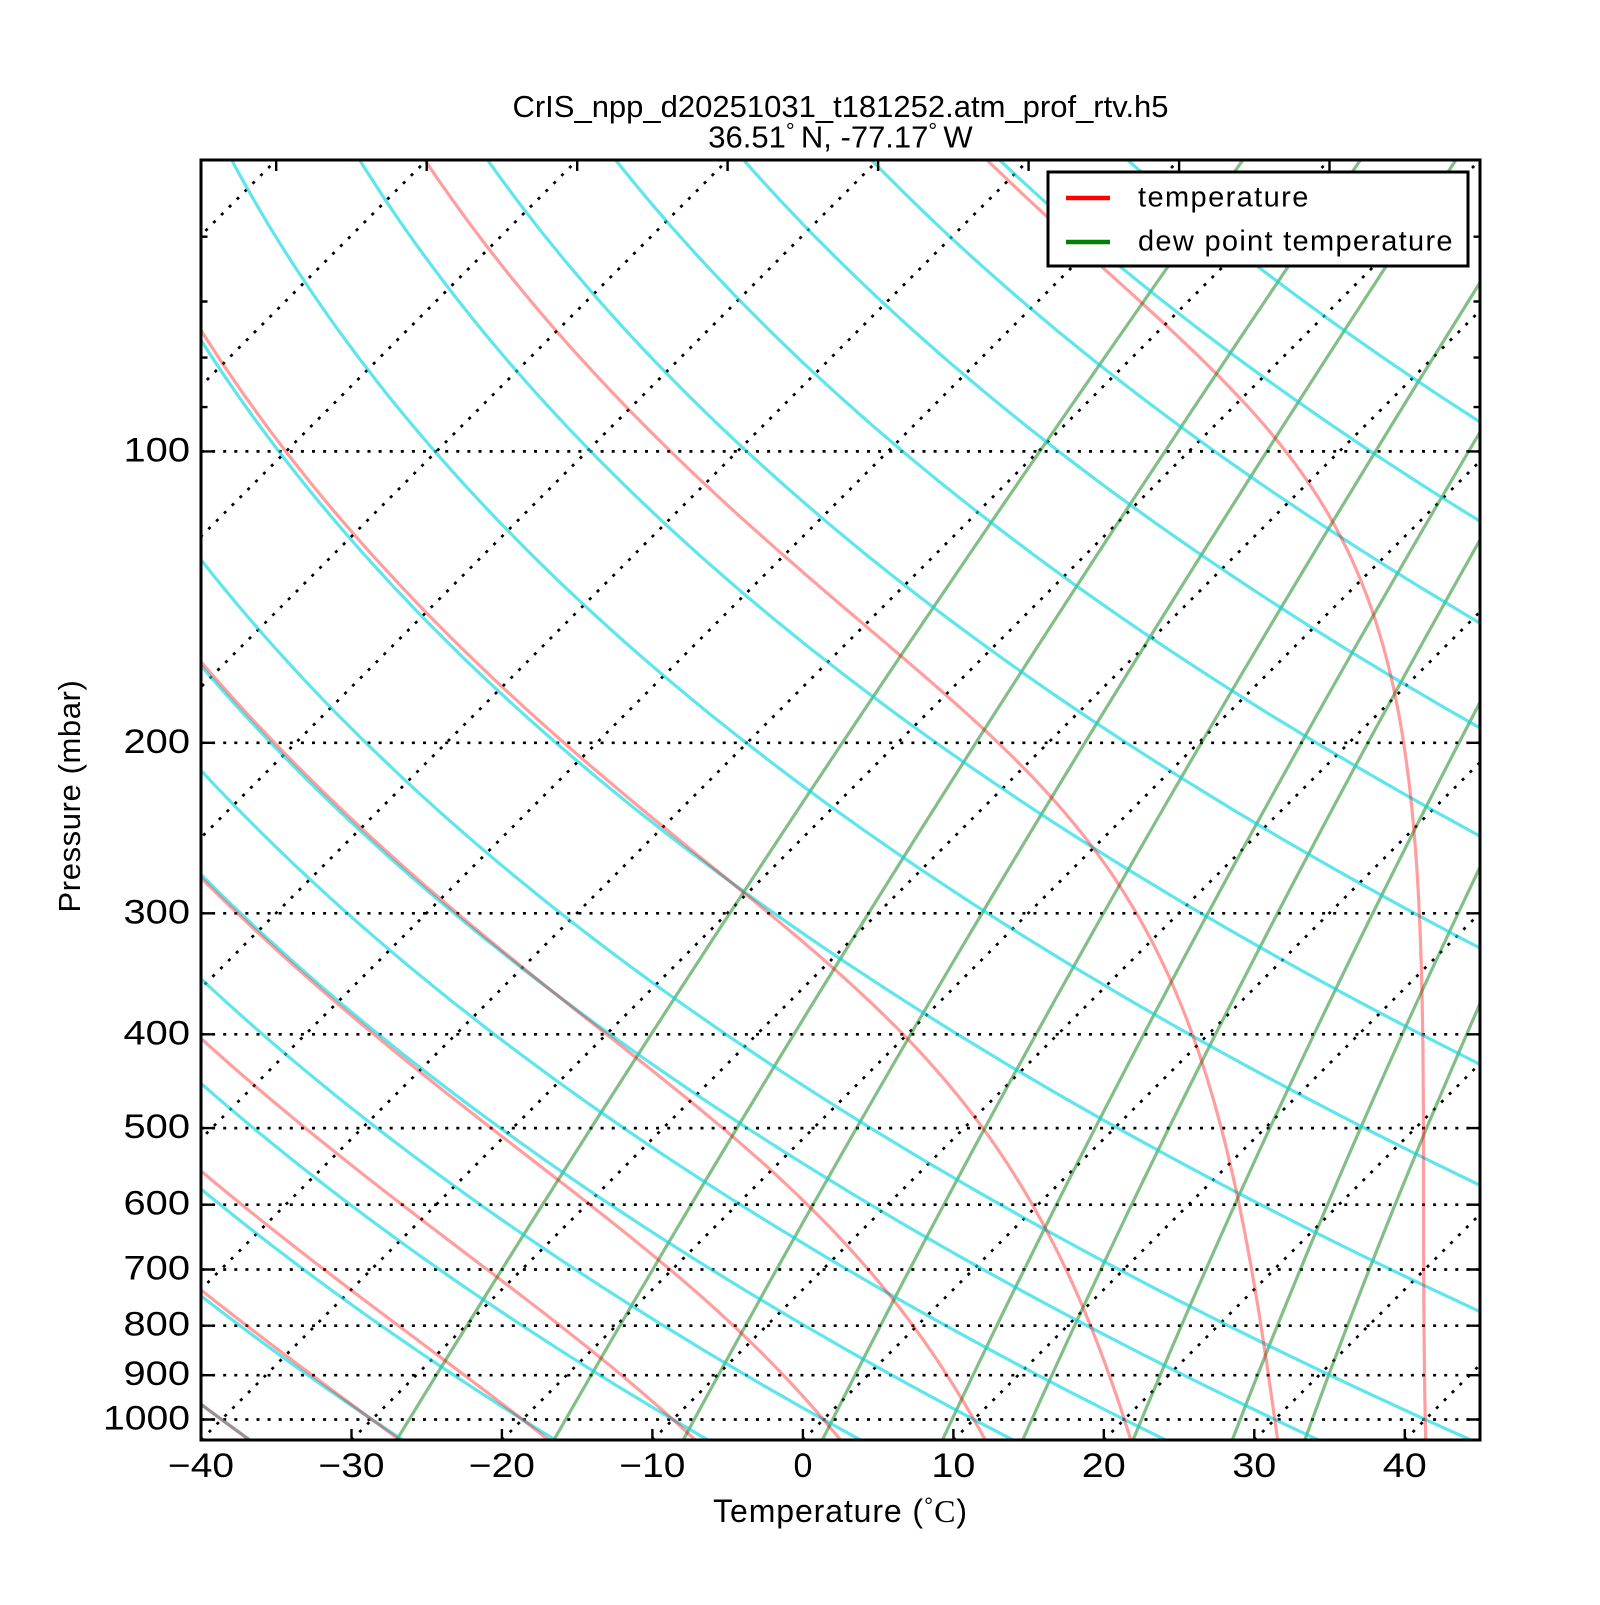  I want to click on svg-text: 400, so click(157, 1033).